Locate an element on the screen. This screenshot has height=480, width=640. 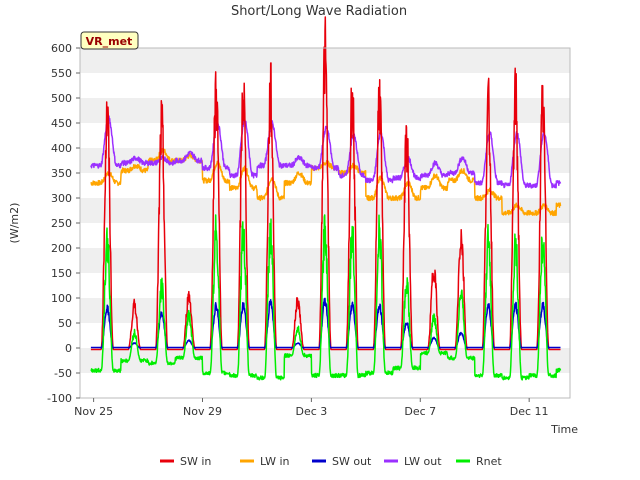
legend-item-sw-out: SW out is located at coordinates (342, 461).